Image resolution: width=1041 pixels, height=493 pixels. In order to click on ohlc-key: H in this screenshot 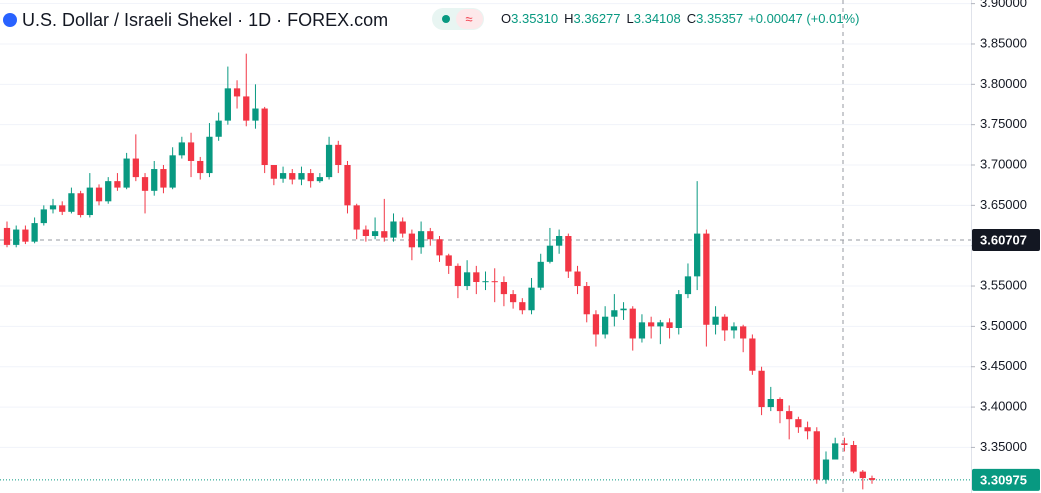, I will do `click(568, 18)`.